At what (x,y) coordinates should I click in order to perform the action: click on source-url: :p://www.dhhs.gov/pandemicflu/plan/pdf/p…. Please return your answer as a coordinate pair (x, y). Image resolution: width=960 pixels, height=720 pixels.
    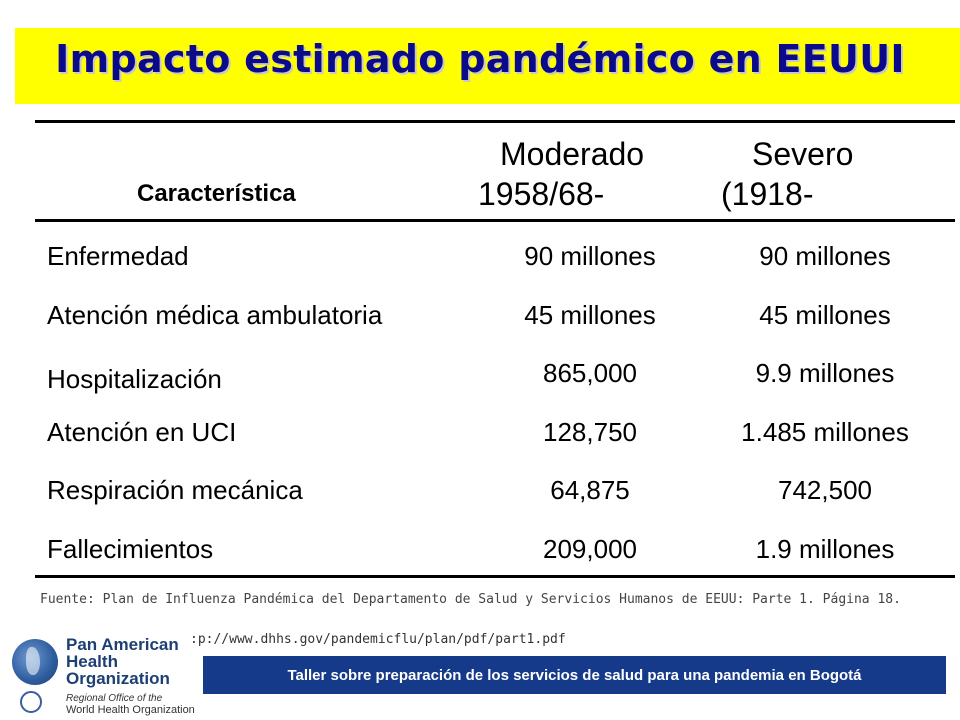
    Looking at the image, I should click on (378, 639).